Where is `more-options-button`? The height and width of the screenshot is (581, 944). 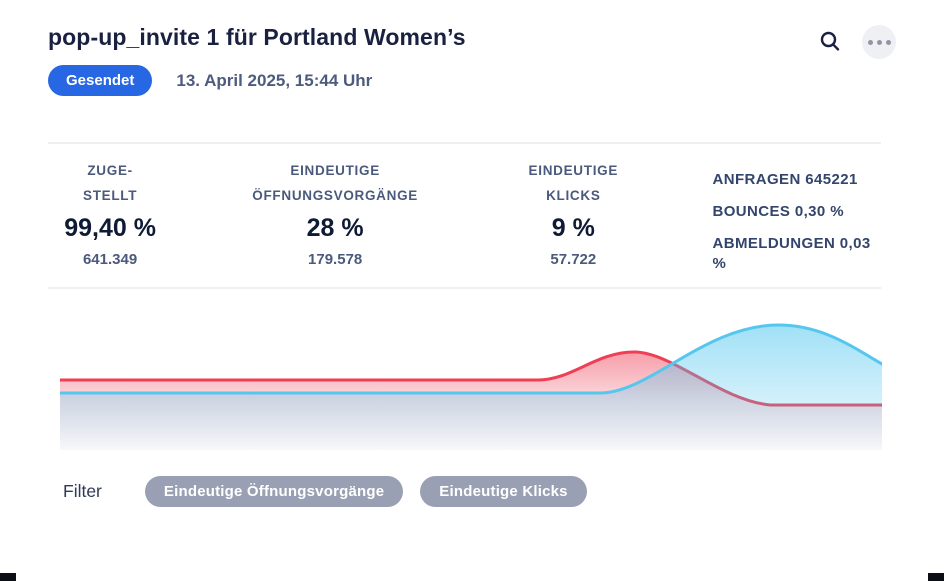
more-options-button is located at coordinates (879, 42).